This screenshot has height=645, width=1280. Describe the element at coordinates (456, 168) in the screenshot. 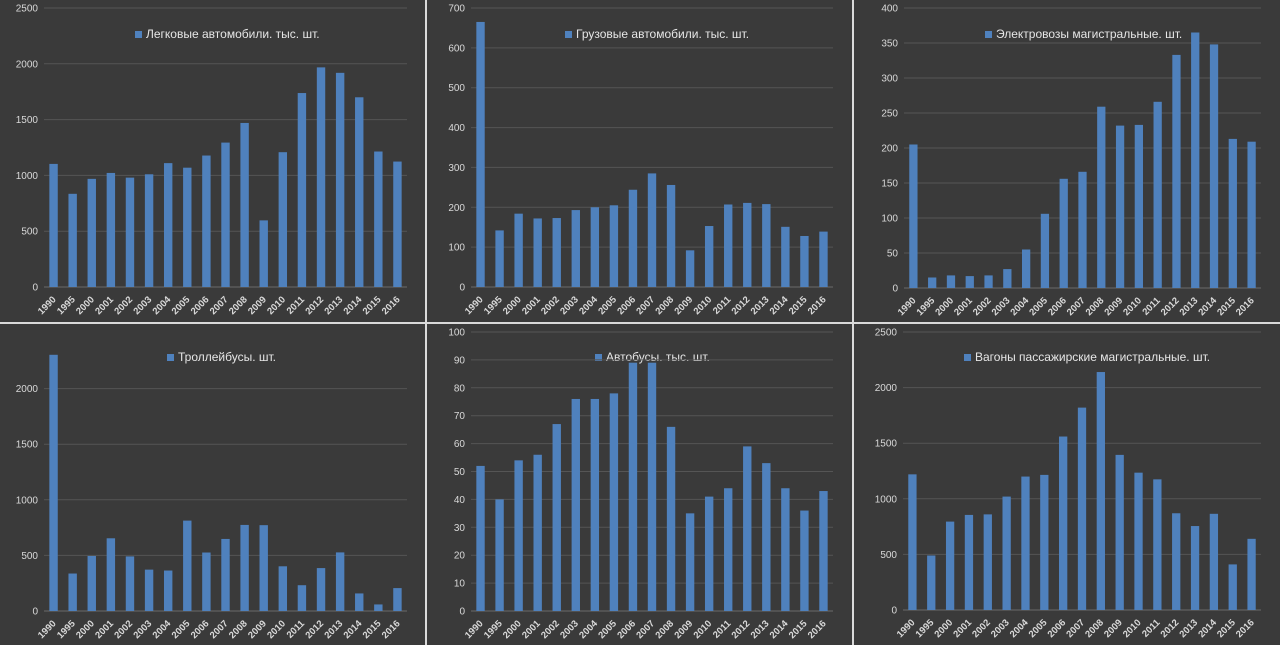

I see `y-tick-label: 300` at that location.